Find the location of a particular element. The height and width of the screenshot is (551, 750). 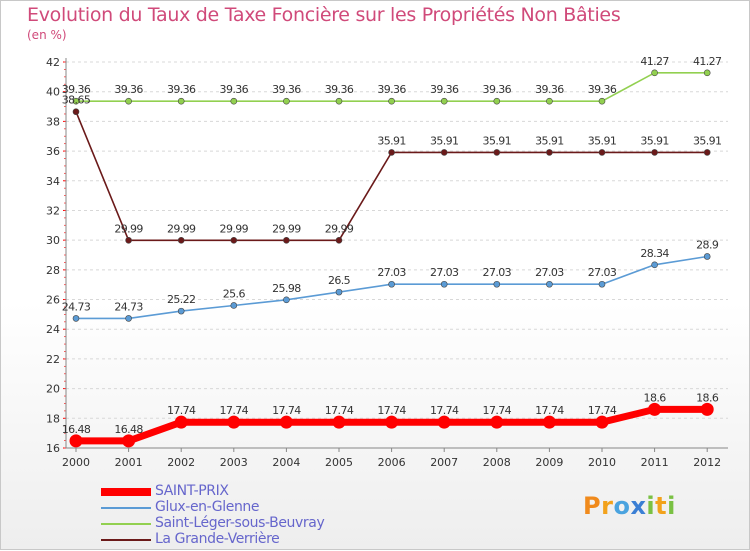

data-label: 25.6 is located at coordinates (234, 293).